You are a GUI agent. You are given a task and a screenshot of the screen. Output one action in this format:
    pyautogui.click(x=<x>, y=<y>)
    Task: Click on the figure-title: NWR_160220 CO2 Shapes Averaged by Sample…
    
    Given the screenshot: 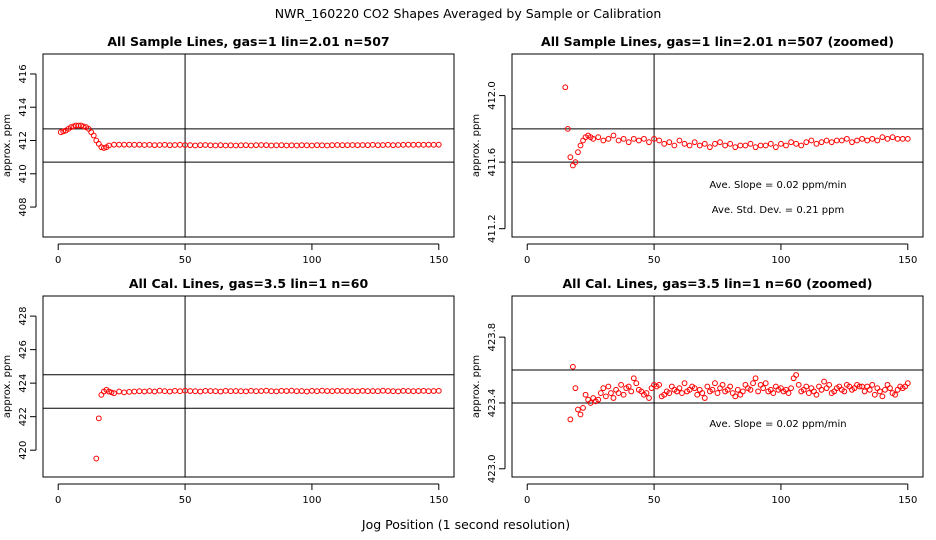 What is the action you would take?
    pyautogui.click(x=468, y=13)
    